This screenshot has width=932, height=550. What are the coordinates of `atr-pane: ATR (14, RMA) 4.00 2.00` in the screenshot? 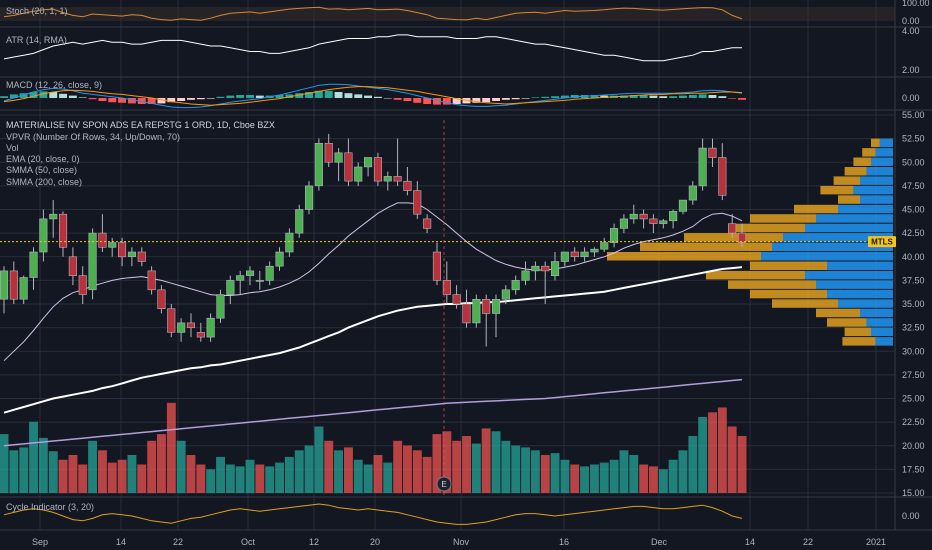 It's located at (461, 50).